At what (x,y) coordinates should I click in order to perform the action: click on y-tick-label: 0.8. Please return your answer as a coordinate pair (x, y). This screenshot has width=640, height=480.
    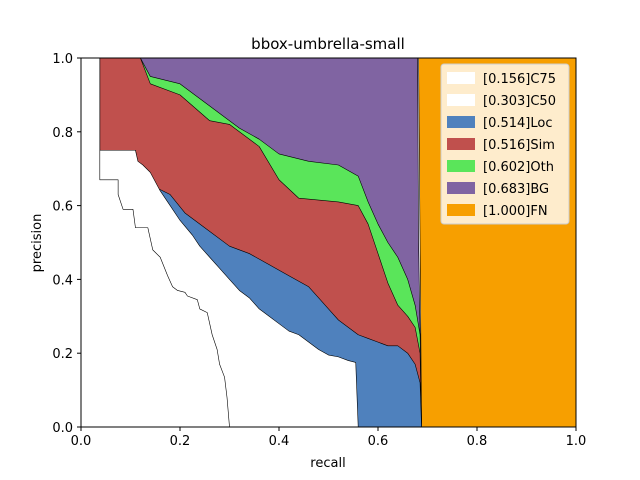
    Looking at the image, I should click on (62, 133).